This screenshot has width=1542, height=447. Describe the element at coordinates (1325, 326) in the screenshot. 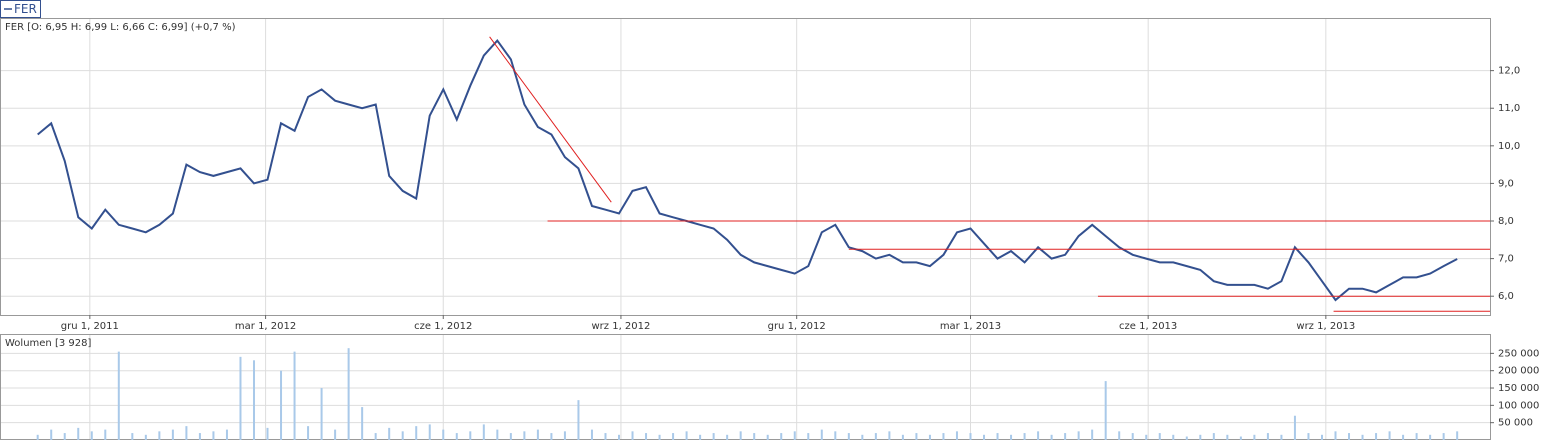

I see `x-tick-label: wrz 1, 2013` at that location.